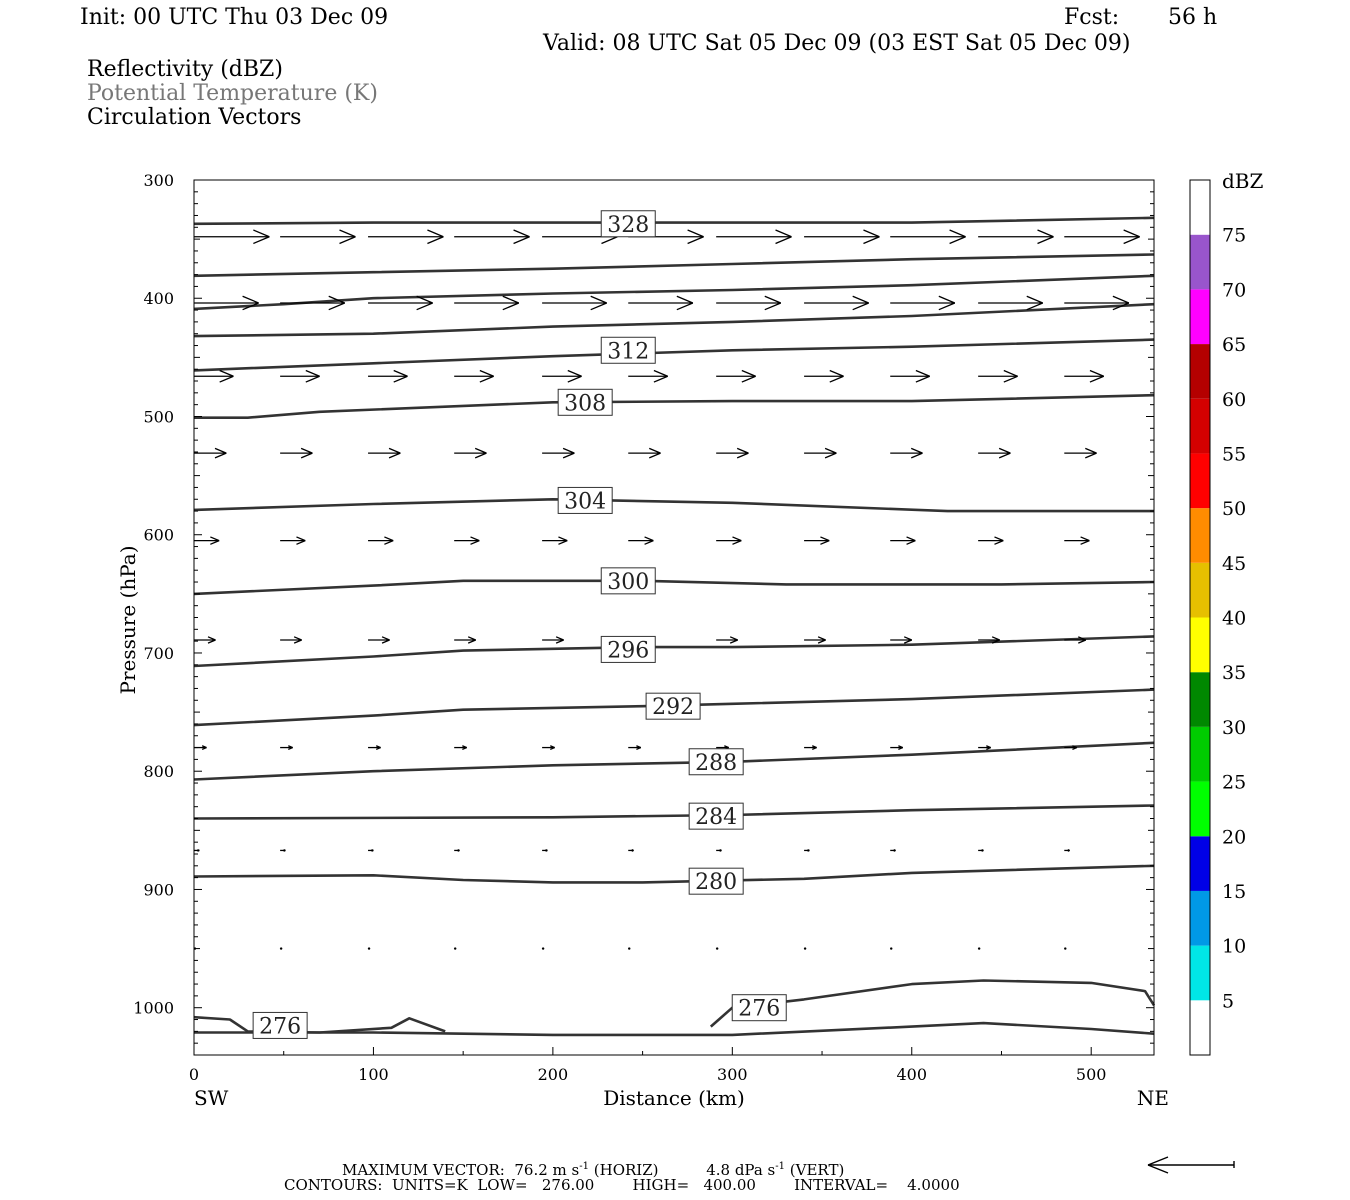  What do you see at coordinates (673, 707) in the screenshot?
I see `contour-label: 292` at bounding box center [673, 707].